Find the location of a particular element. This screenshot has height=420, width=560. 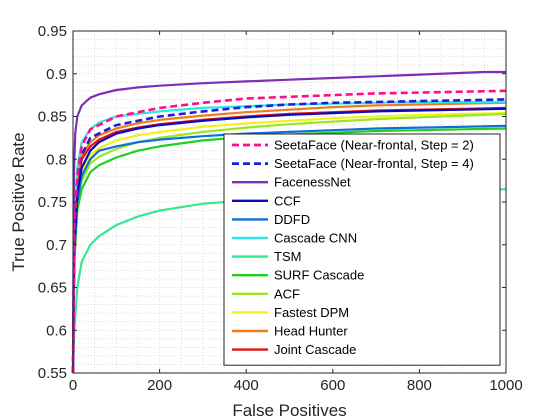

legend-entry: SeetaFace (Near-frontal, Step = 2) is located at coordinates (374, 145).